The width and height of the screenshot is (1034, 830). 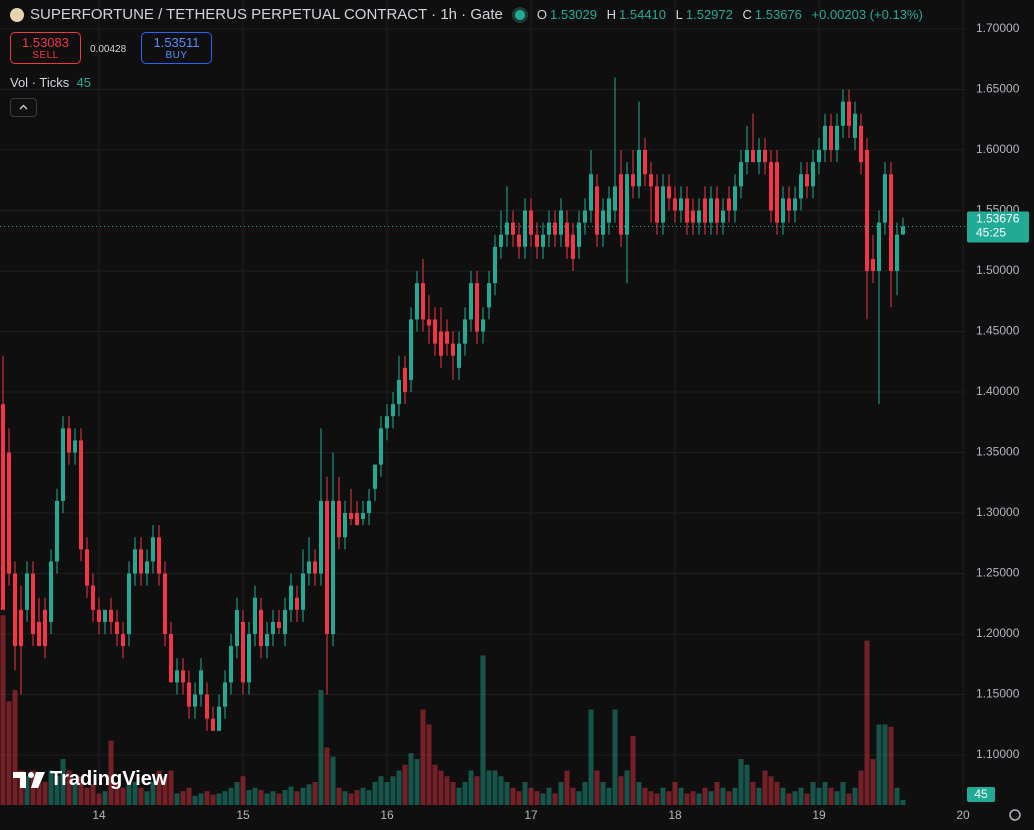 What do you see at coordinates (998, 633) in the screenshot?
I see `y-tick-label: 1.20000` at bounding box center [998, 633].